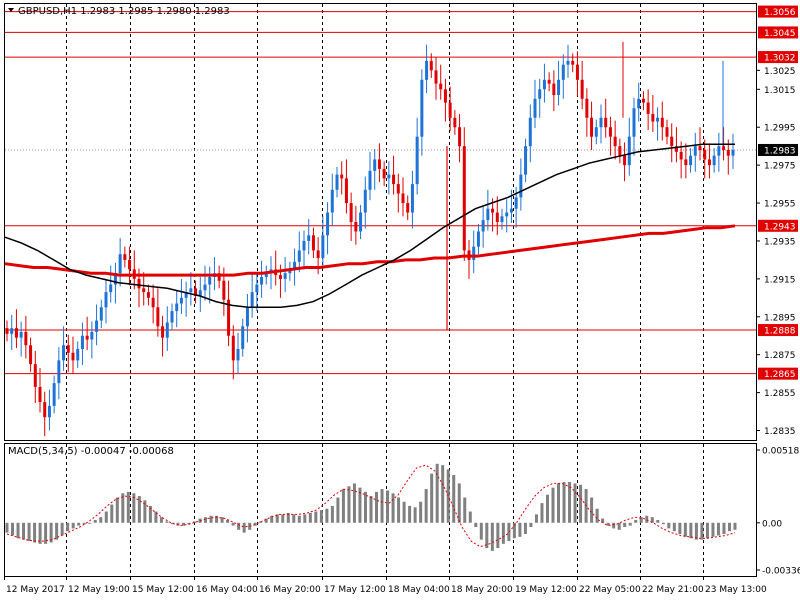 The width and height of the screenshot is (800, 600). What do you see at coordinates (780, 129) in the screenshot?
I see `price-tick-label: 1.2995` at bounding box center [780, 129].